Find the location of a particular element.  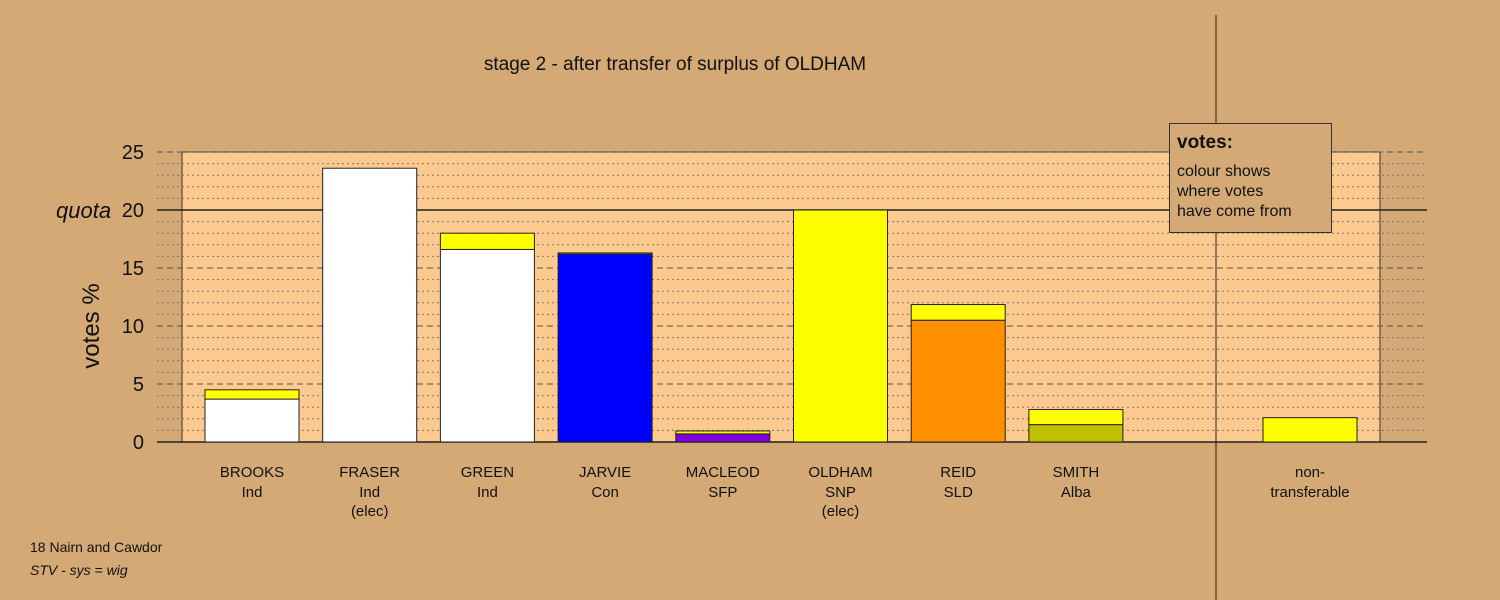

legend-line: have come from is located at coordinates (1234, 211).